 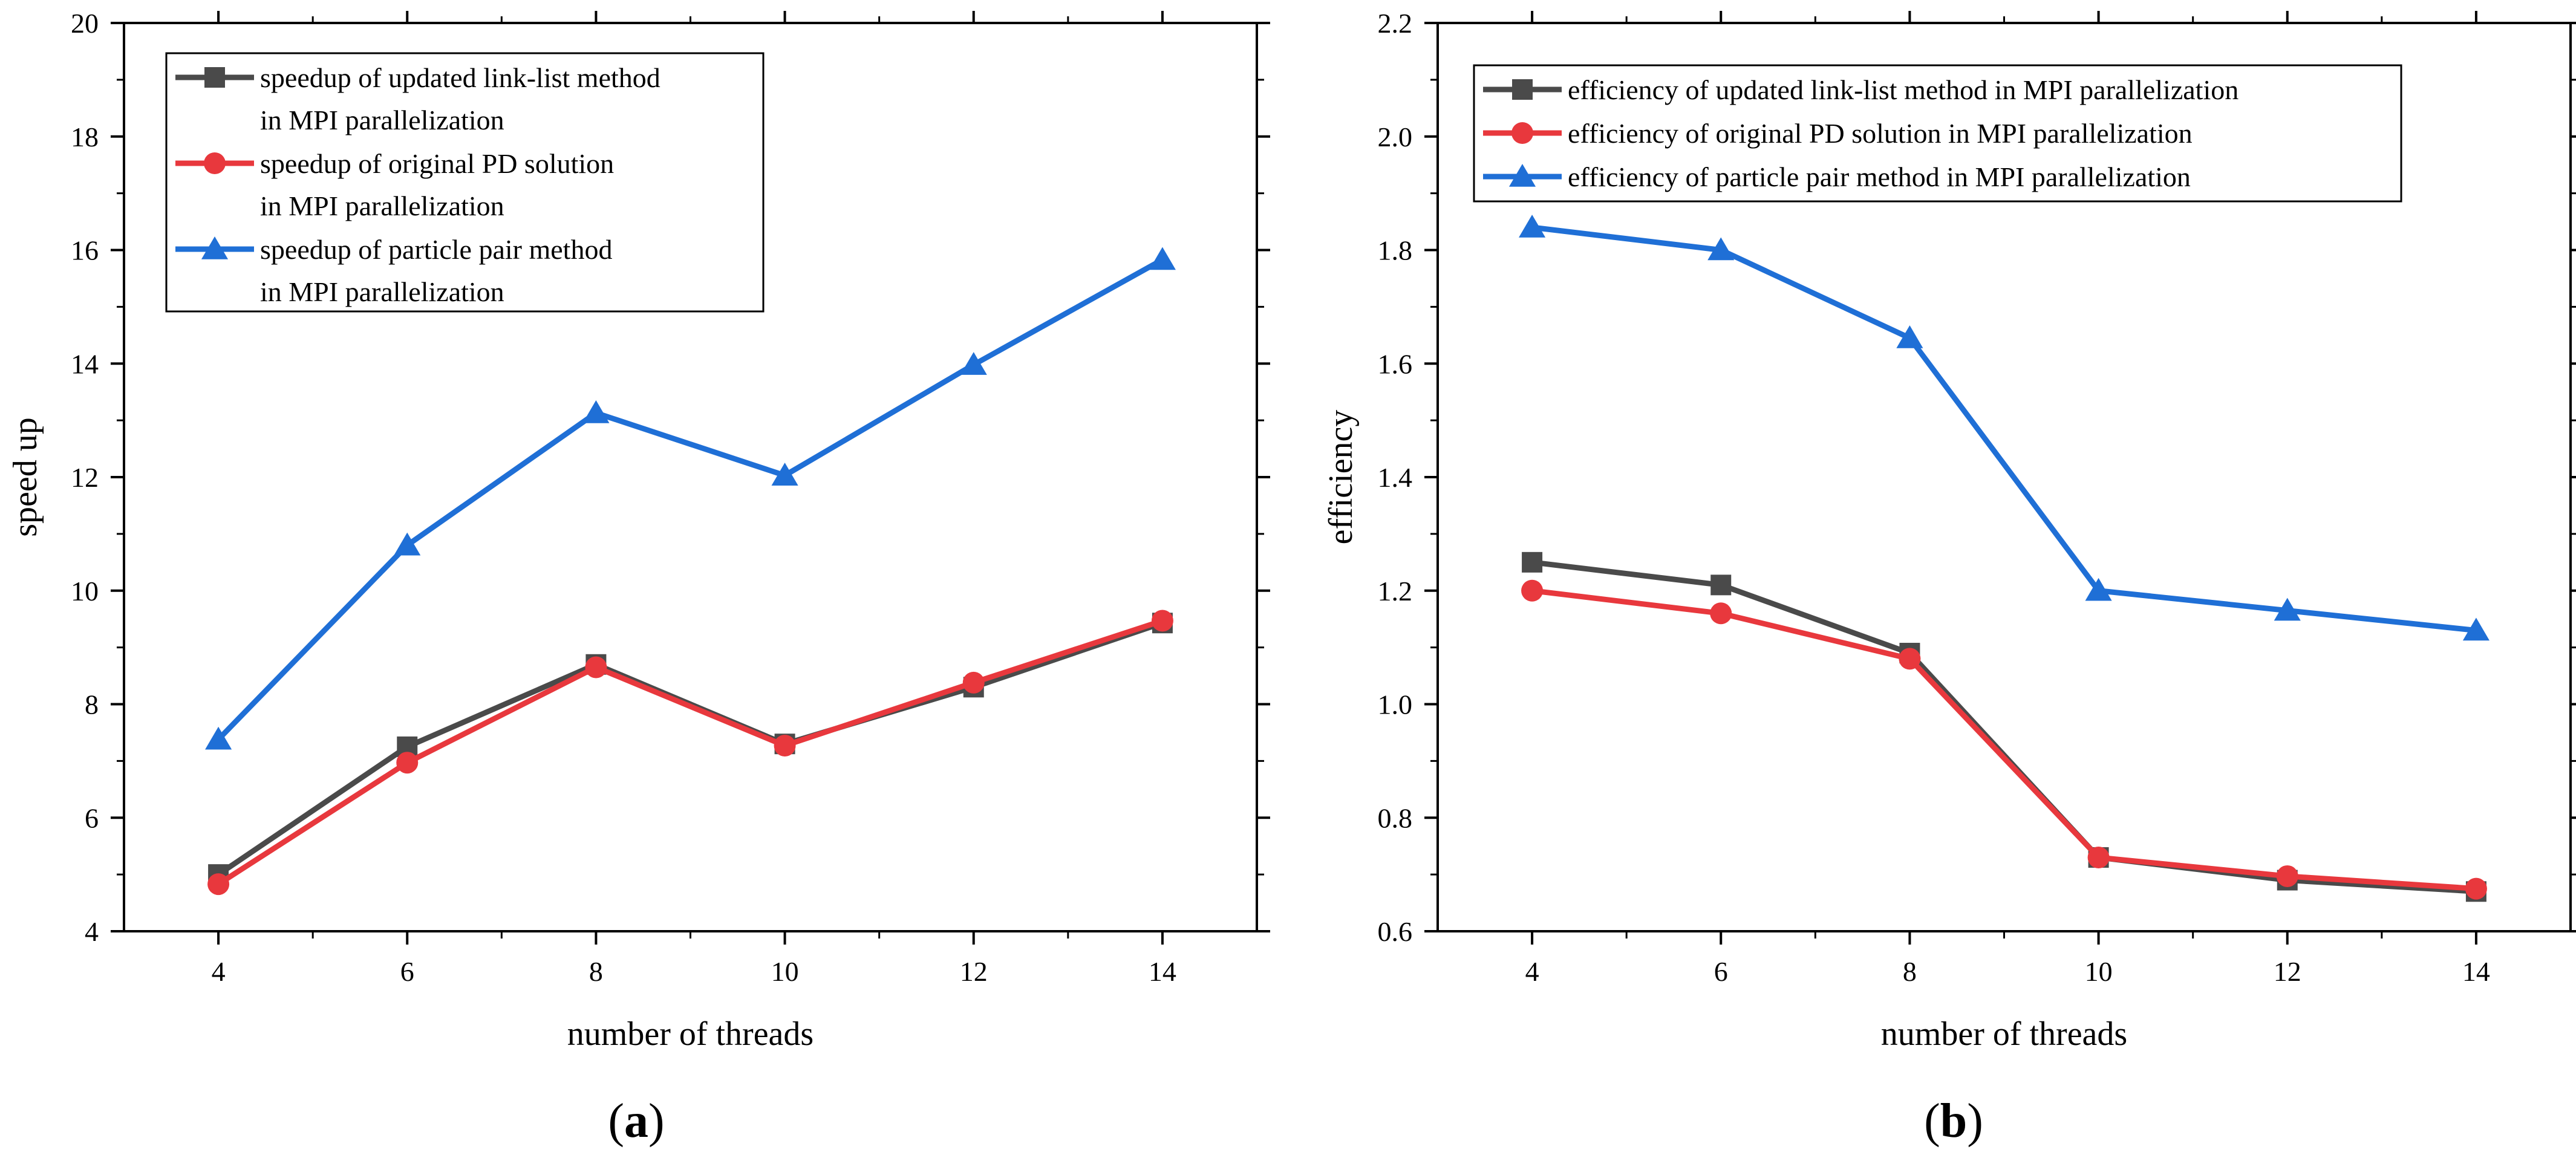 I want to click on legend-label: speedup of particle pair method, so click(x=436, y=249).